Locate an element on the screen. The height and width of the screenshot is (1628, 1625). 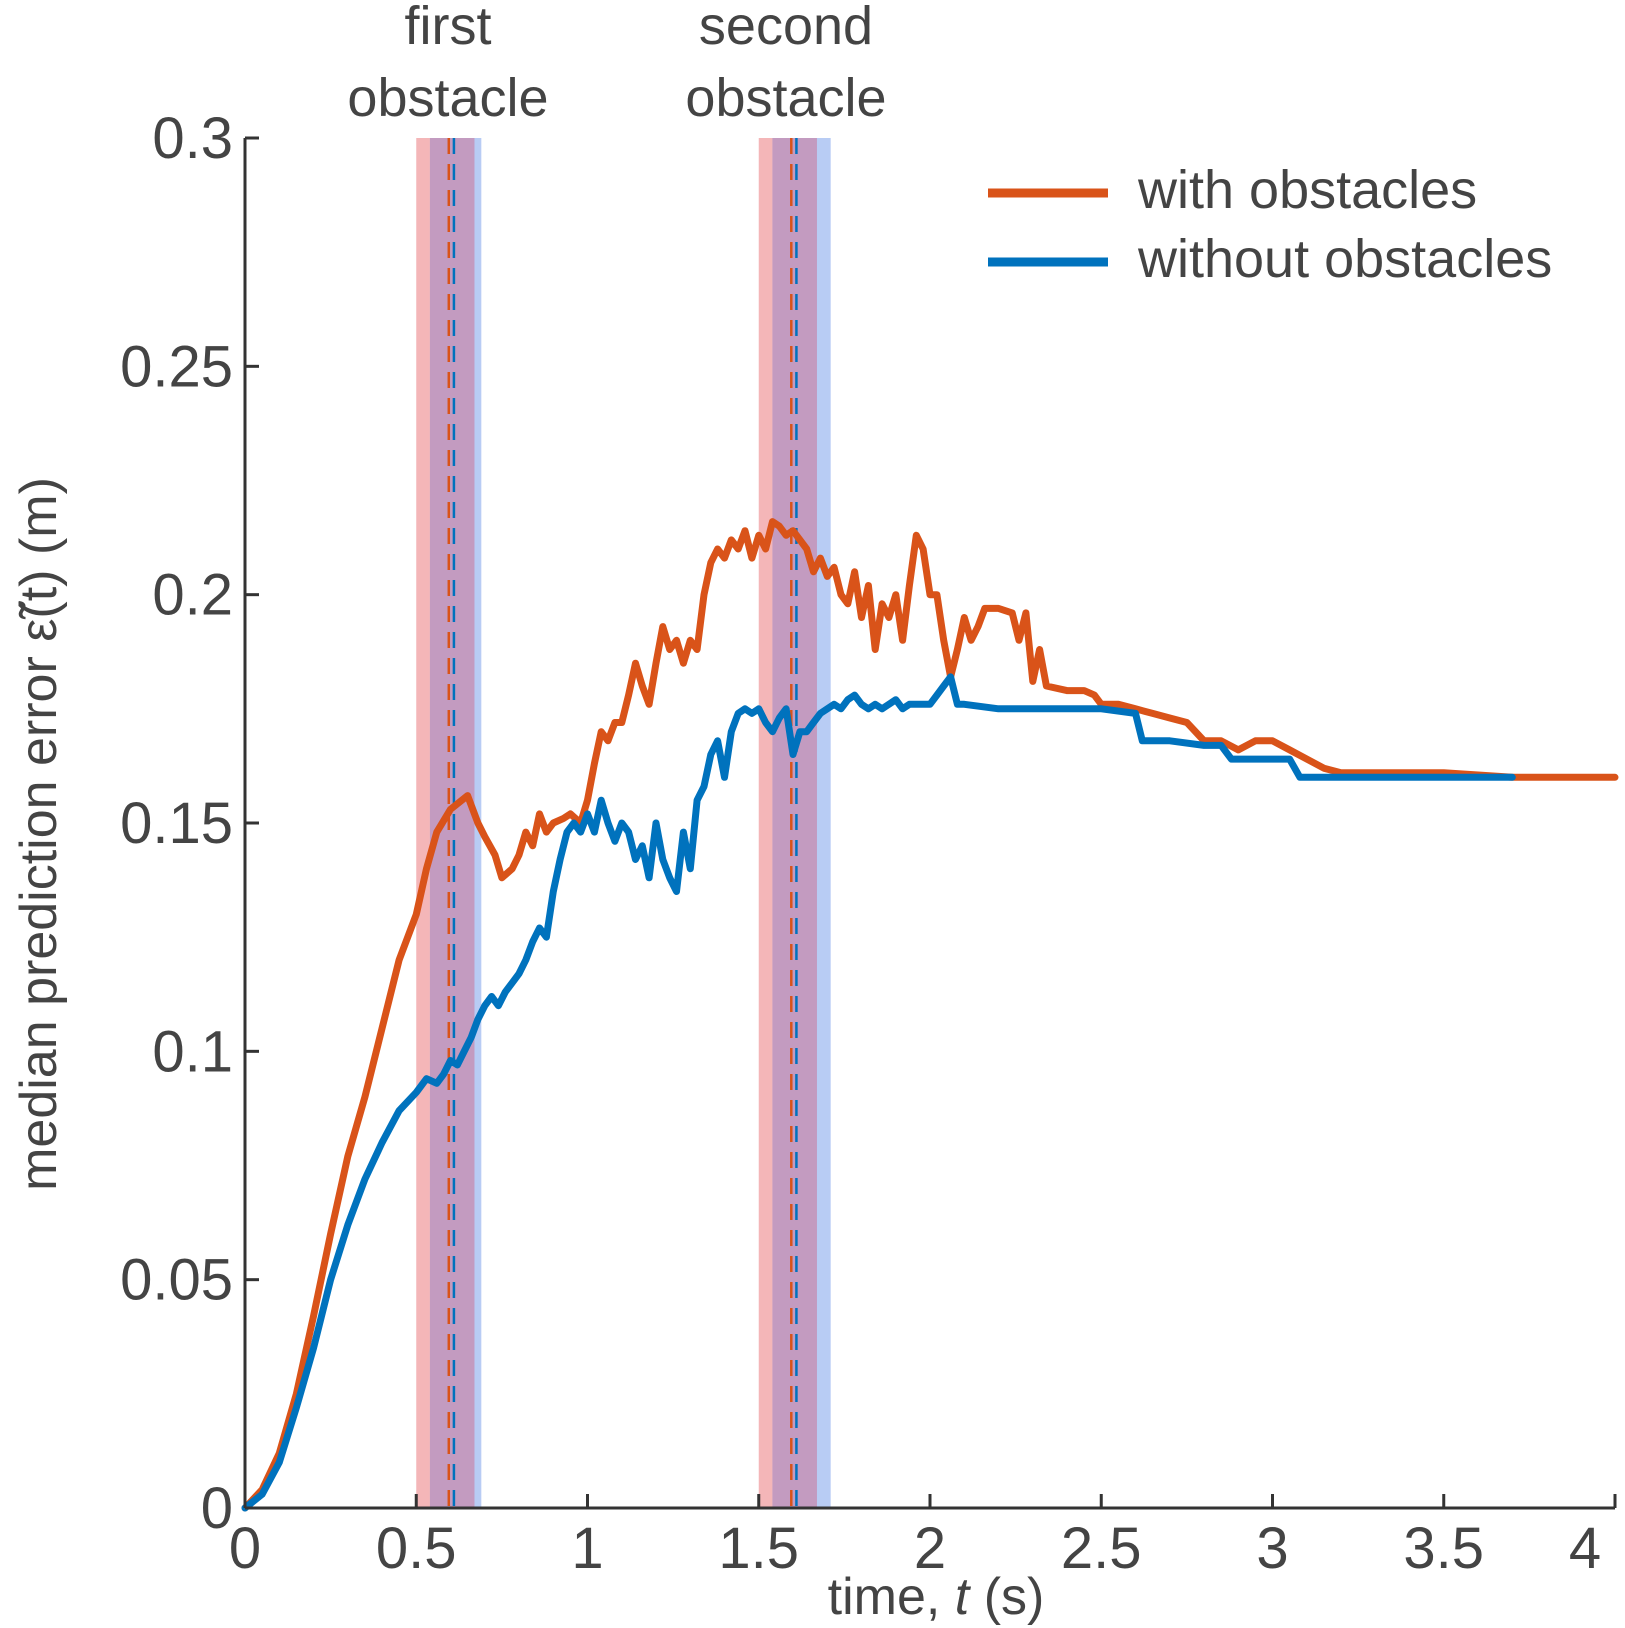
x-tick-label: 2 is located at coordinates (930, 1548).